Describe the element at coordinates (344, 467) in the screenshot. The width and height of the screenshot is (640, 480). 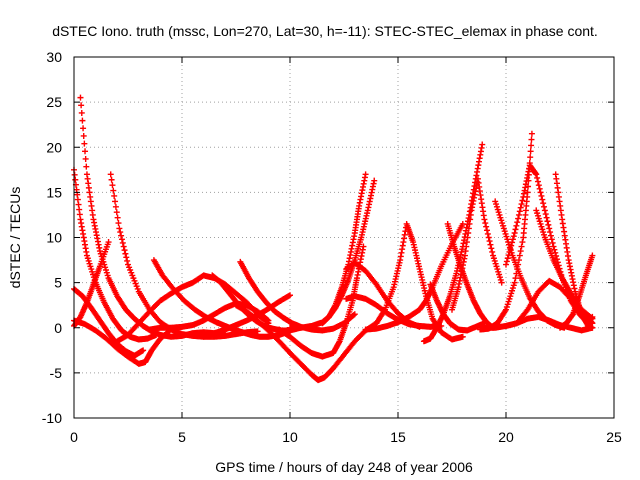
I see `x-axis-label: GPS time / hours of day 248 of year 2006` at that location.